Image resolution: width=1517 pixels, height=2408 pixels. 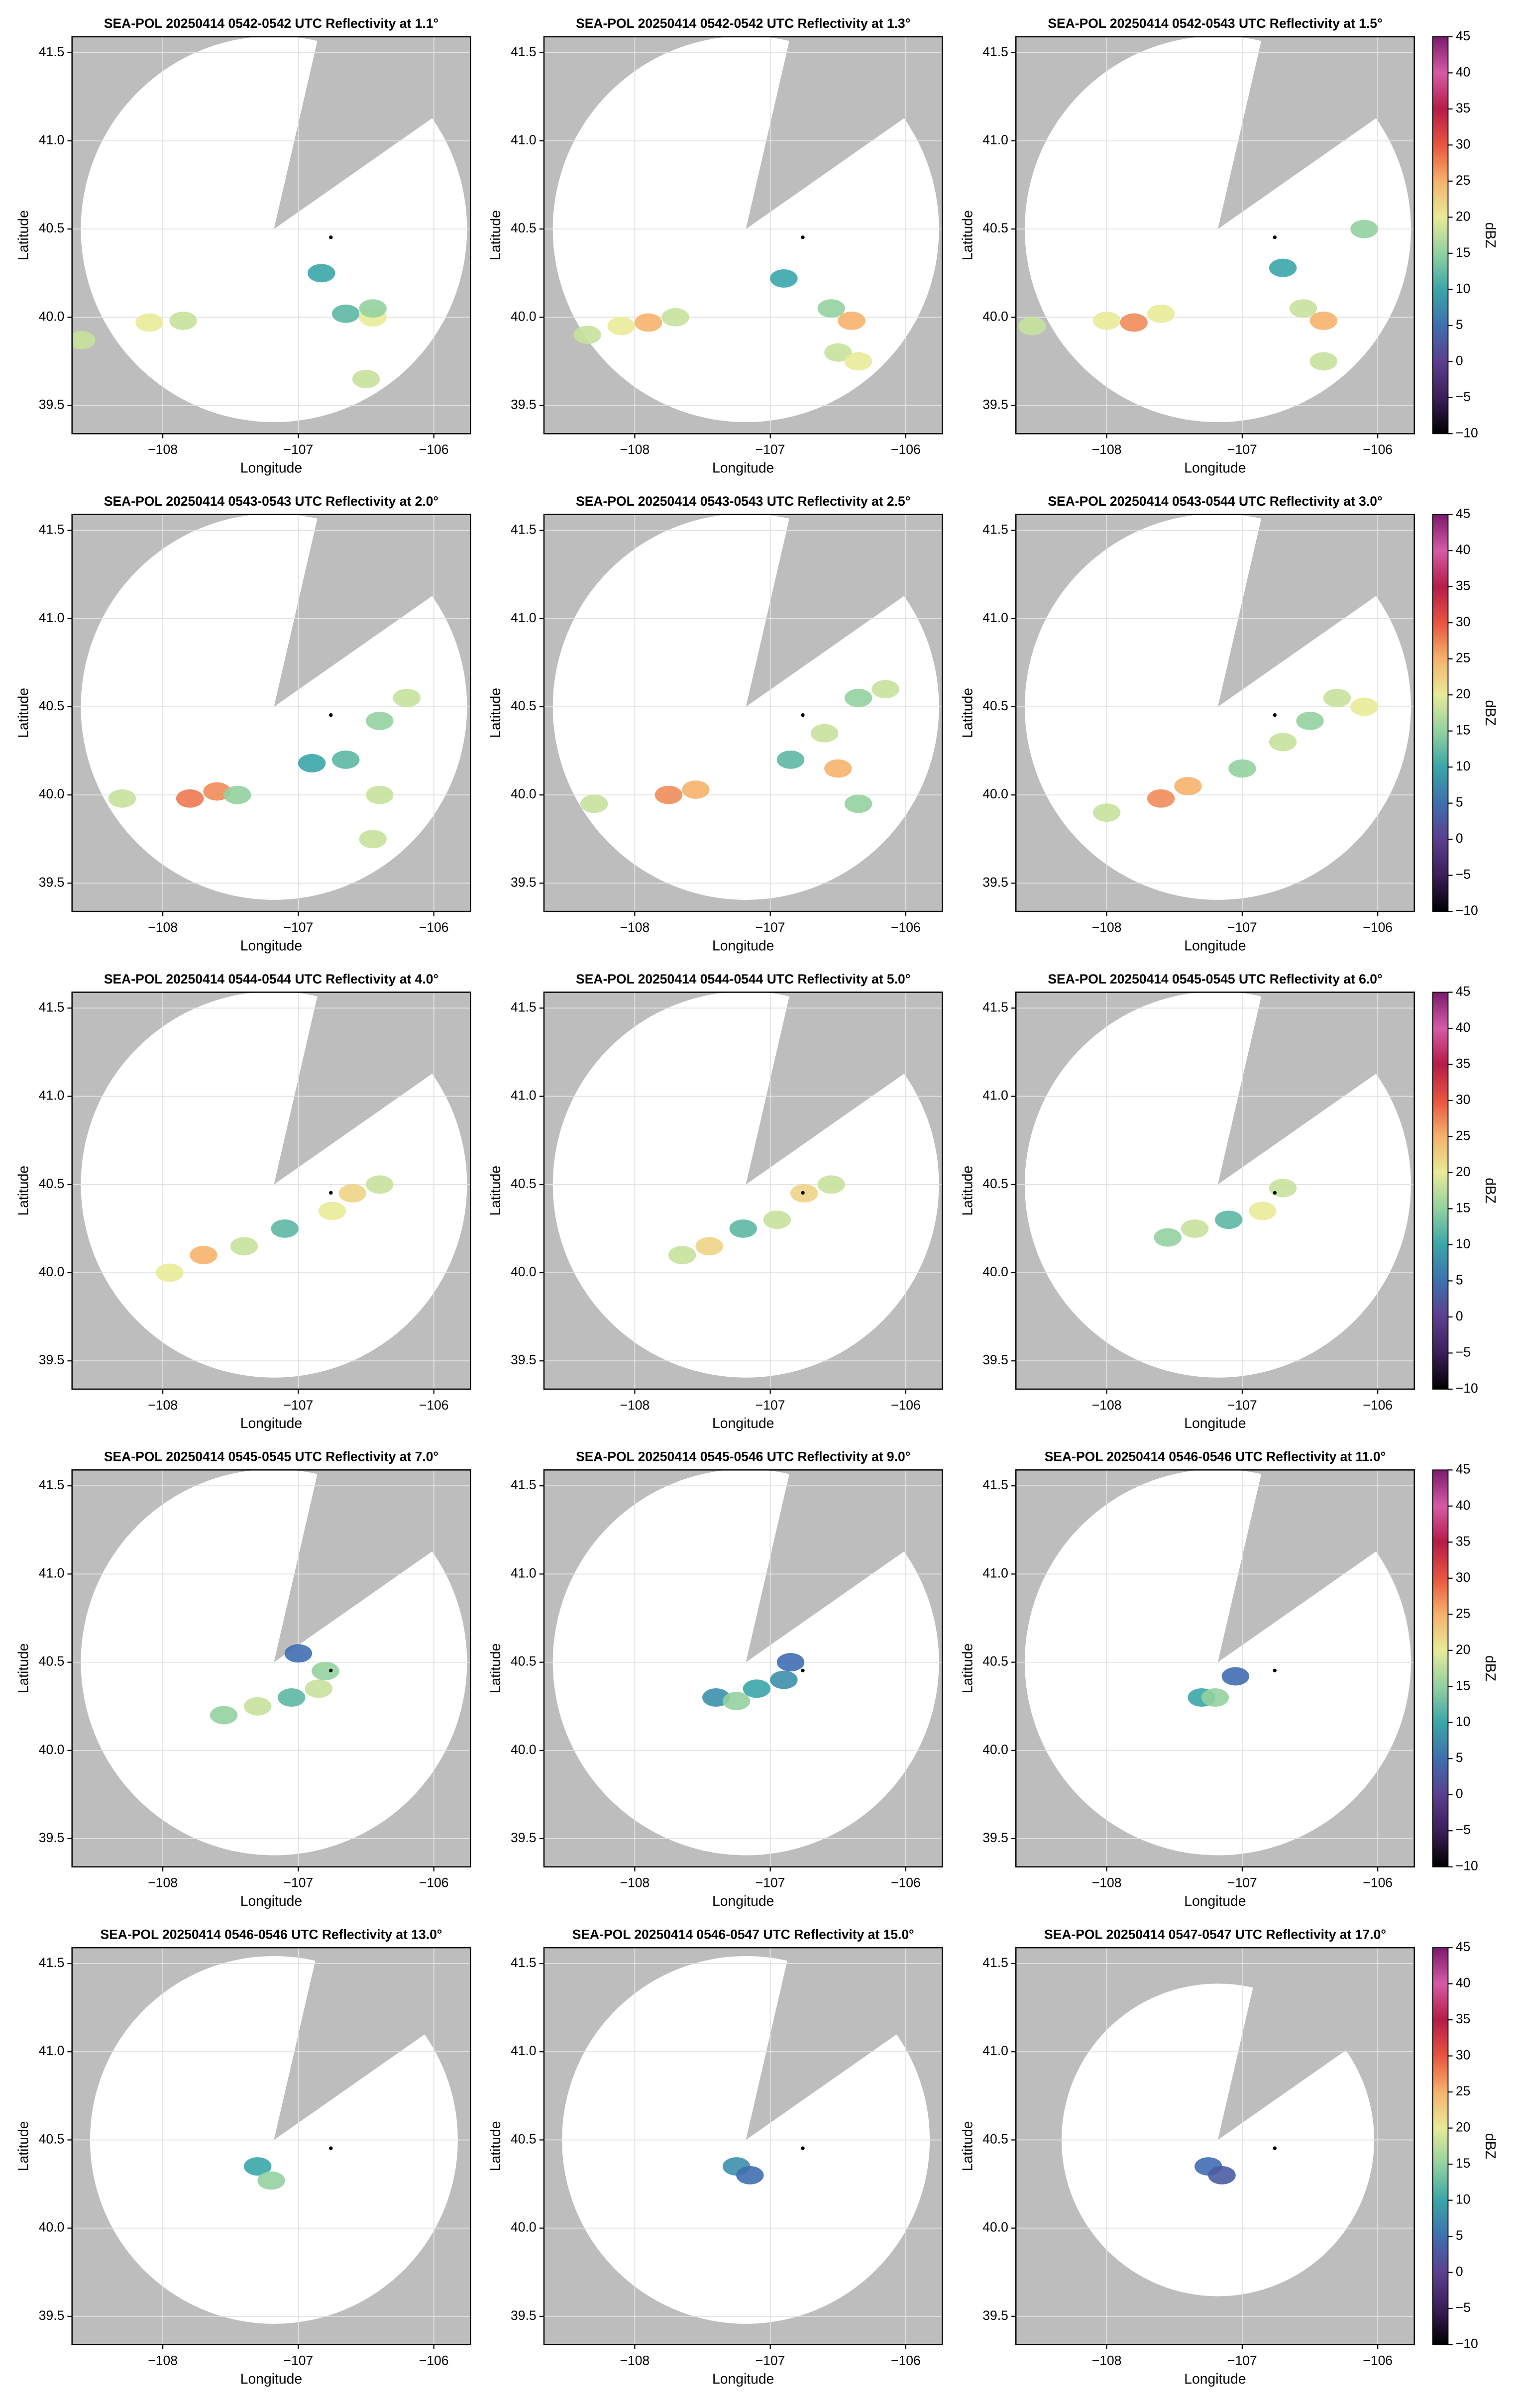 What do you see at coordinates (1463, 1505) in the screenshot?
I see `colorbar-tick-label: 40` at bounding box center [1463, 1505].